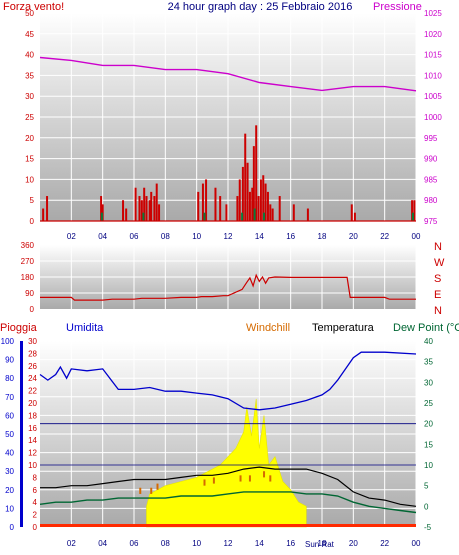 This screenshot has height=555, width=459. Describe the element at coordinates (35, 490) in the screenshot. I see `rain-y-tick-label: 6` at that location.